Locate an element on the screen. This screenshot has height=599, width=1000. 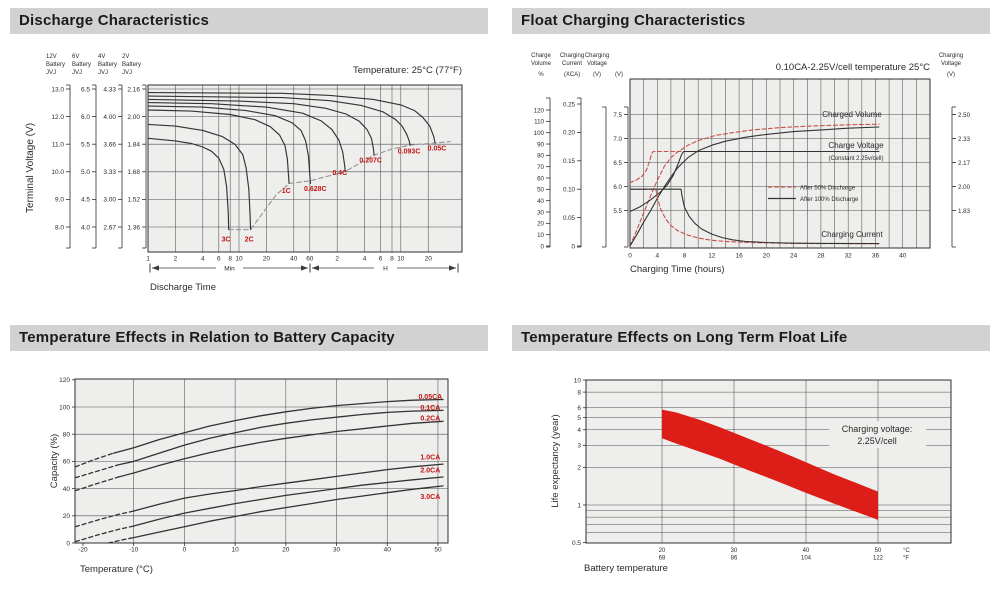
scale-value: 2.67 is located at coordinates (109, 227).